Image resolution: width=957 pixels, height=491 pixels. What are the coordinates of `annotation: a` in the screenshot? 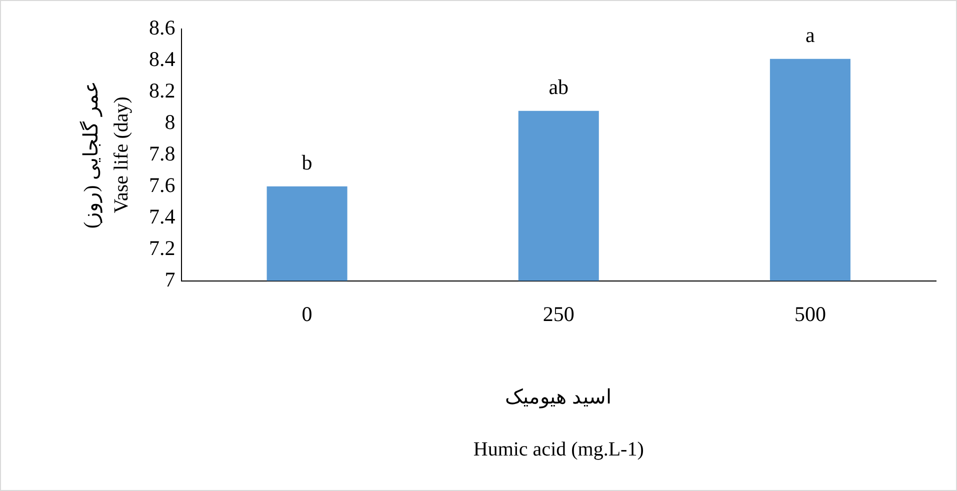 It's located at (811, 34).